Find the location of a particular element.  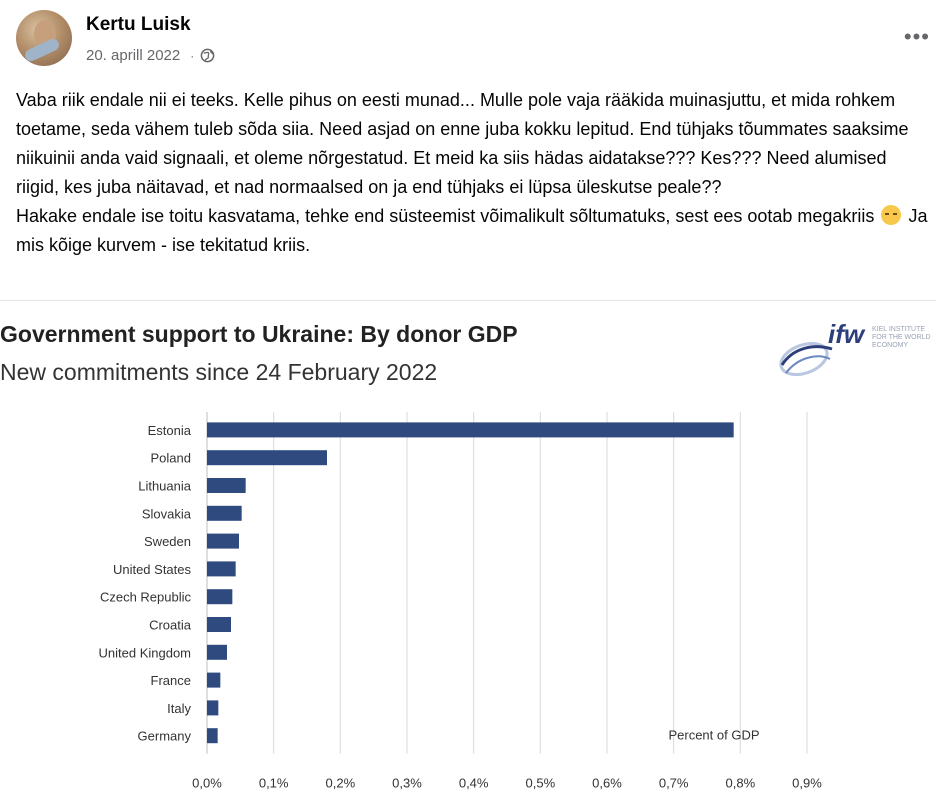

post-author: Kertu Luisk is located at coordinates (138, 24).